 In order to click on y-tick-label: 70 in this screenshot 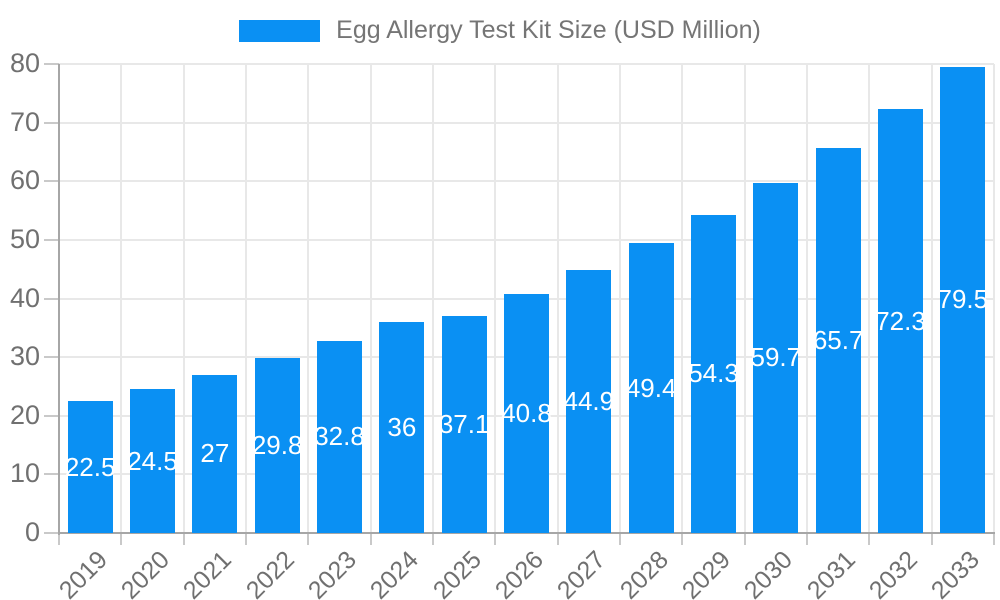, I will do `click(24, 121)`.